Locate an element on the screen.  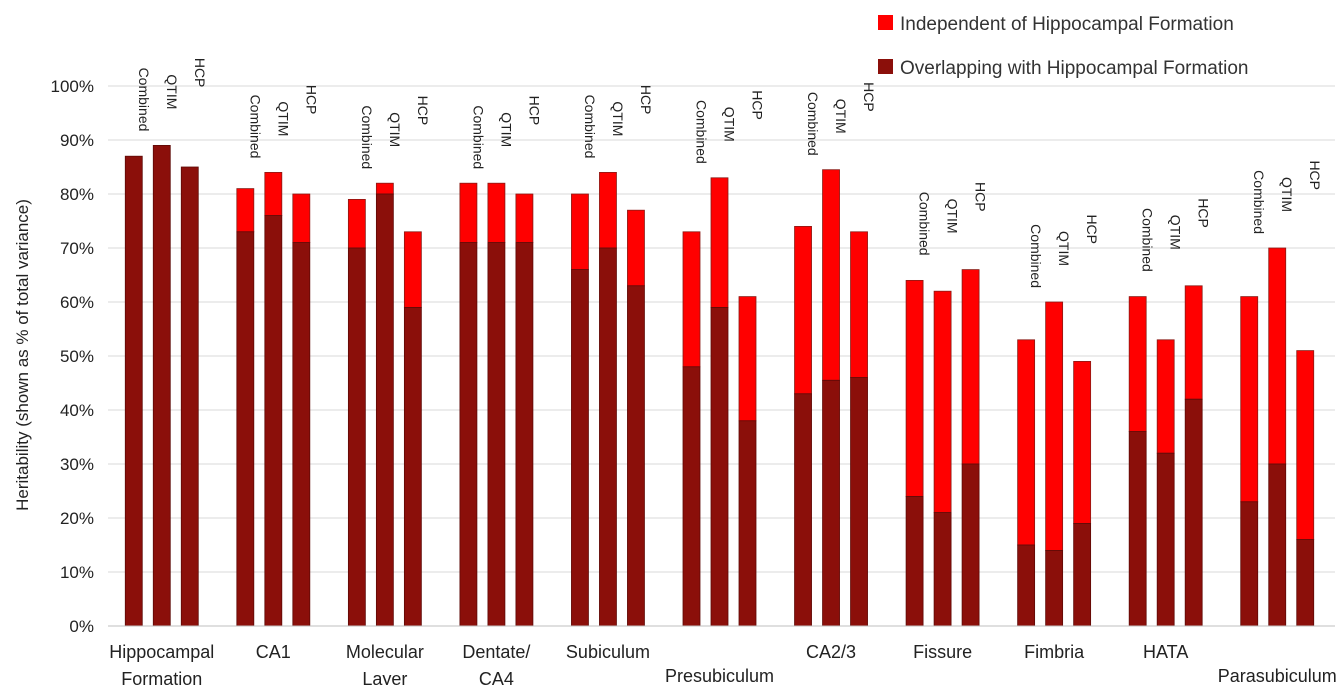
category-label: Dentate/ is located at coordinates (496, 652).